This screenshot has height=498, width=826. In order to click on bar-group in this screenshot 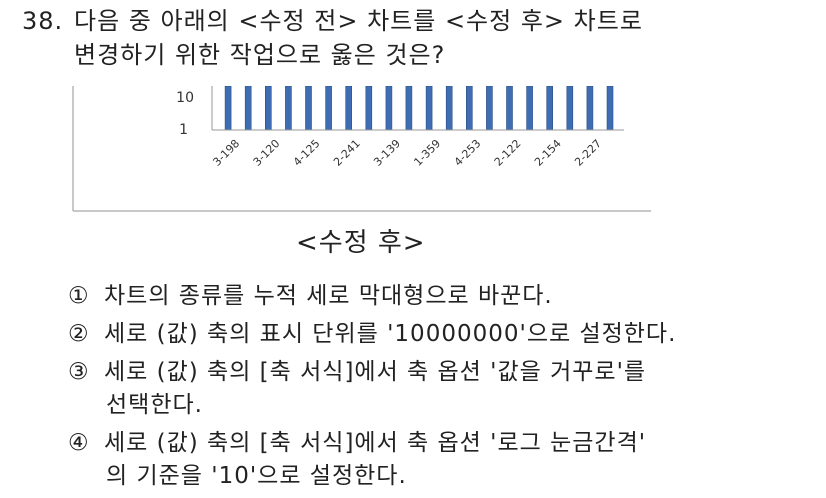, I will do `click(419, 108)`.